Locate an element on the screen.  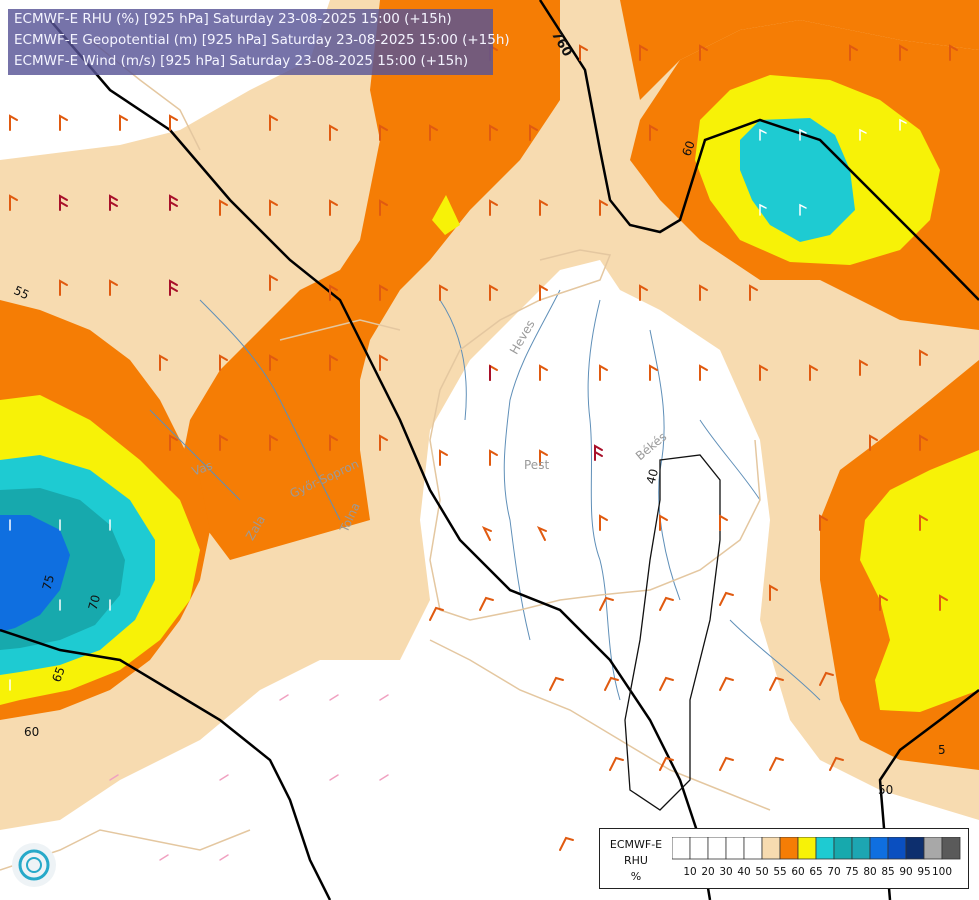
legend-title: ECMWF-E RHU % is located at coordinates (636, 861).